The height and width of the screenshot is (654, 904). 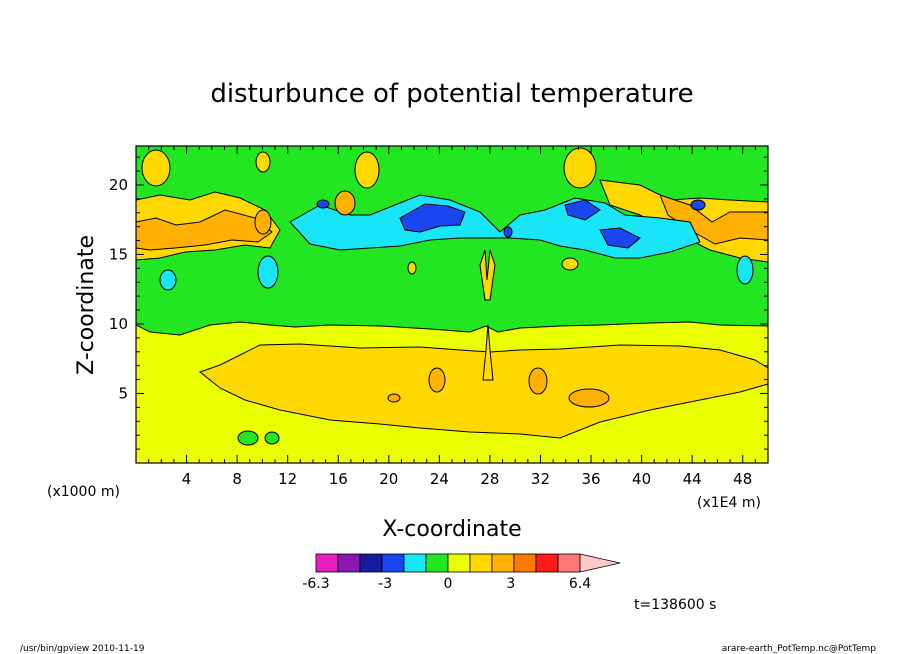 I want to click on x-tick-label: 20, so click(x=388, y=479).